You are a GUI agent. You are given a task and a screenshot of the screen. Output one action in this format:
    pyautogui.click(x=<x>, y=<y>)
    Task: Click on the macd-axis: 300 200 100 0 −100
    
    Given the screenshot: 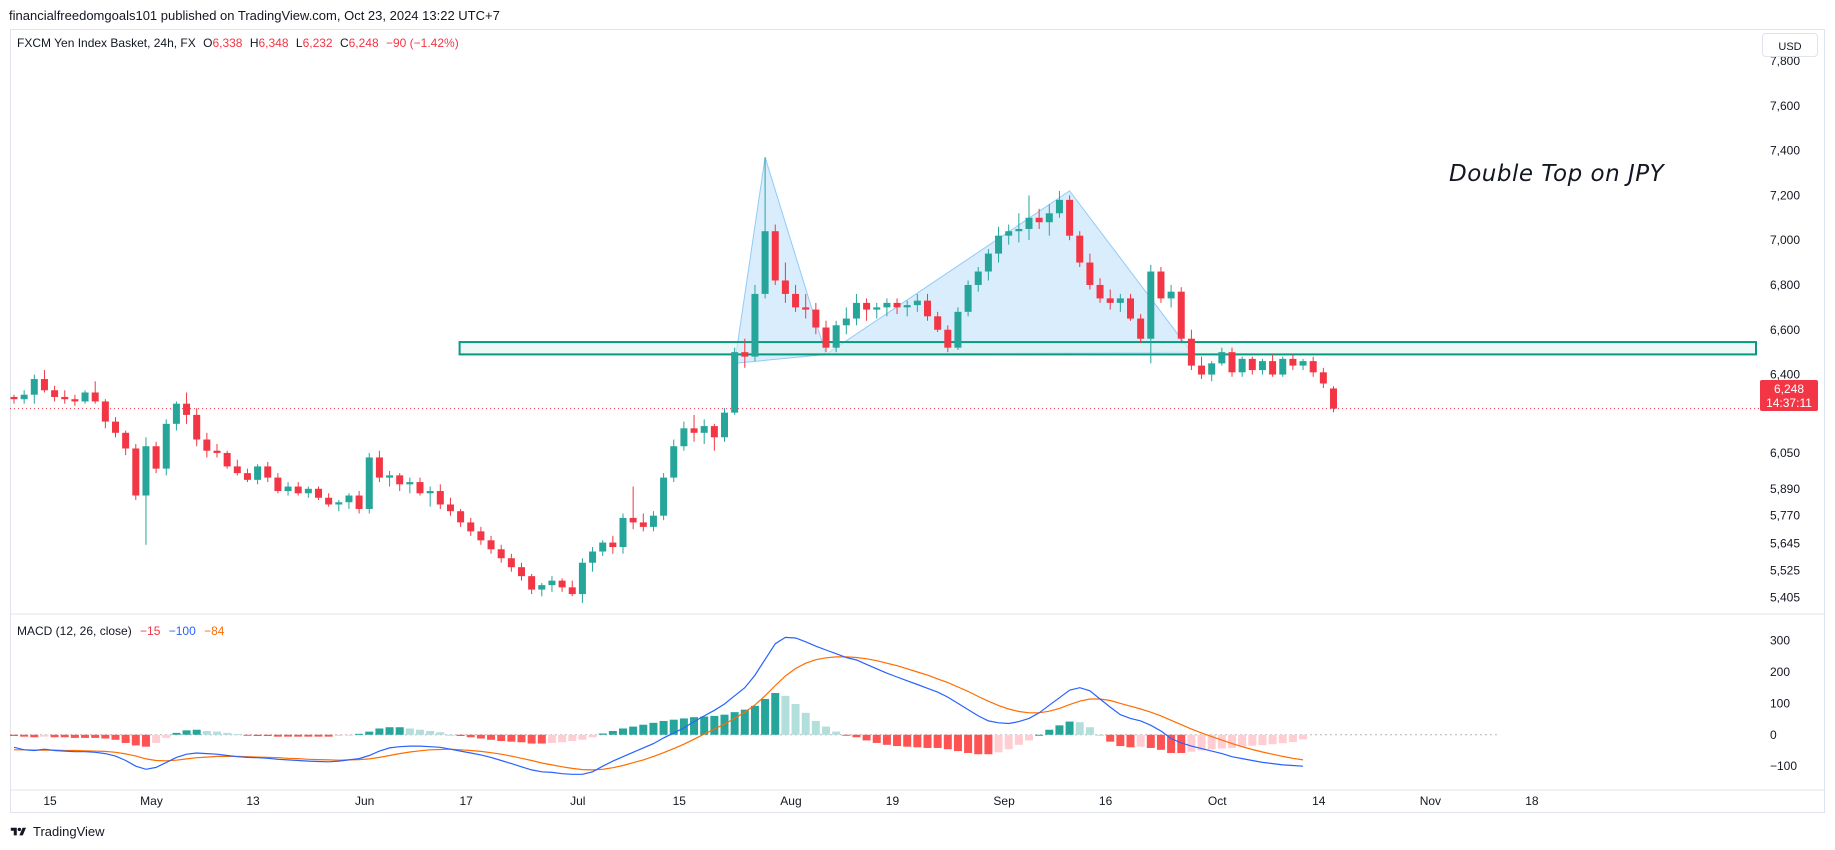 What is the action you would take?
    pyautogui.click(x=1783, y=704)
    